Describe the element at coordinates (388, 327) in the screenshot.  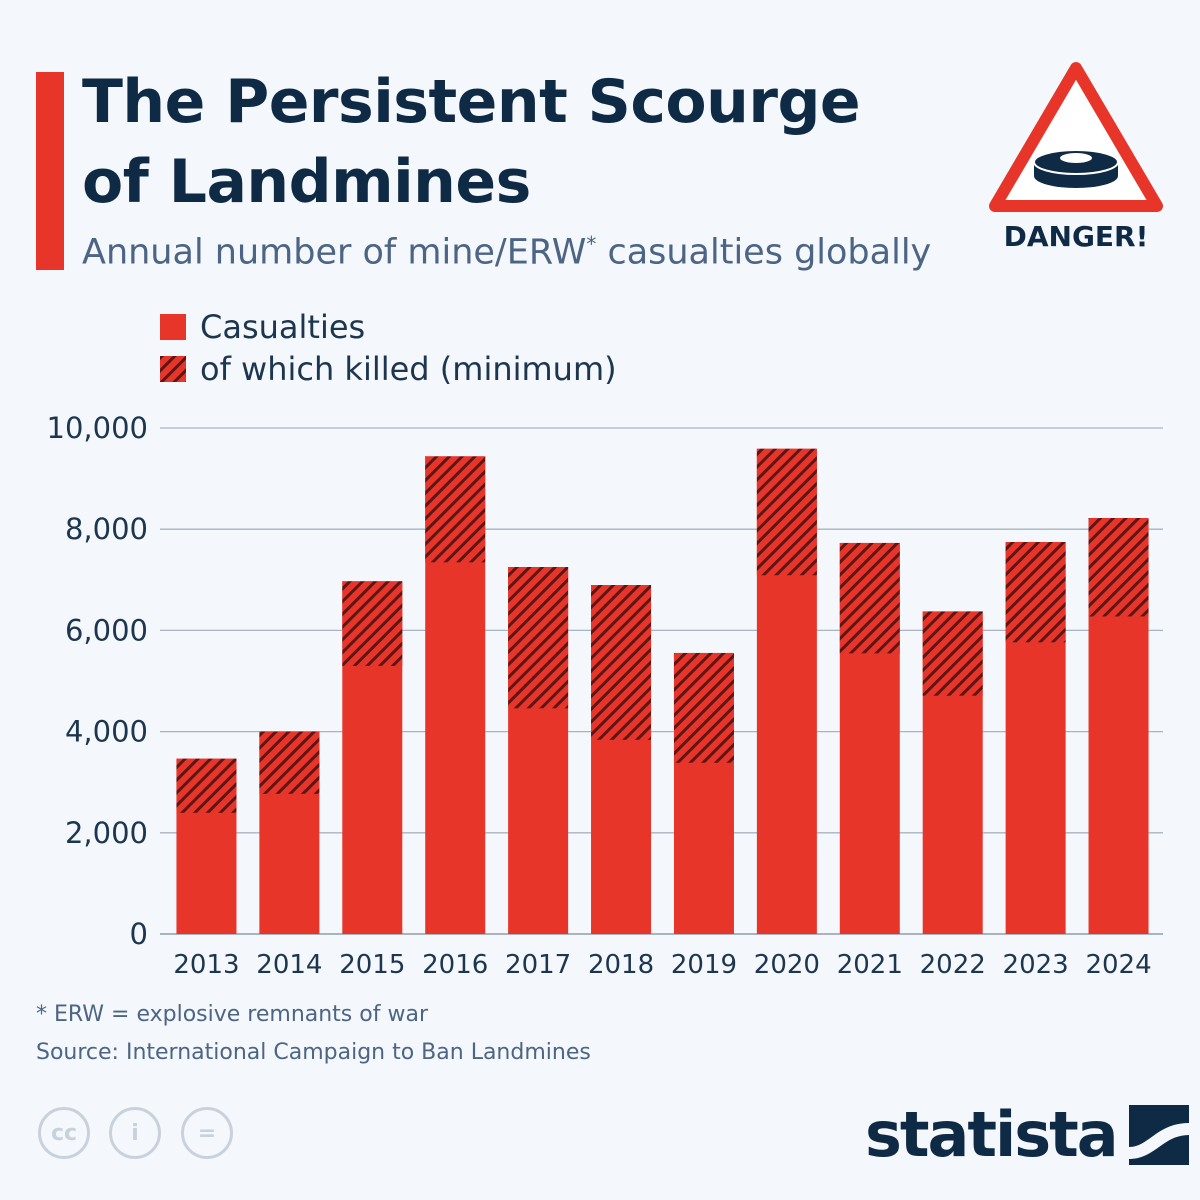
I see `legend-item-casualties: Casualties` at that location.